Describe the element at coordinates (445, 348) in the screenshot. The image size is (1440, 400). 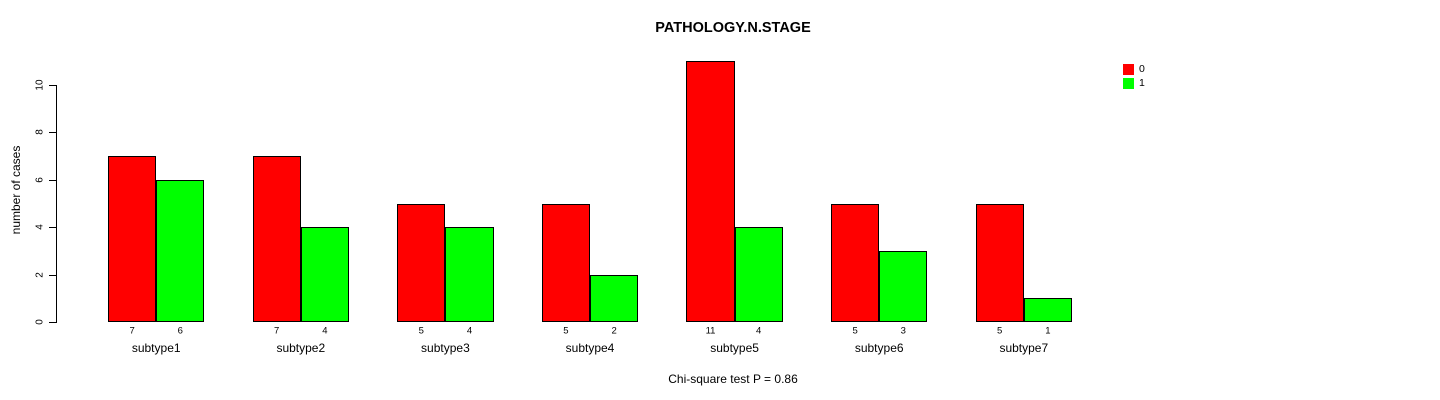
I see `category-label-subtype3: subtype3` at that location.